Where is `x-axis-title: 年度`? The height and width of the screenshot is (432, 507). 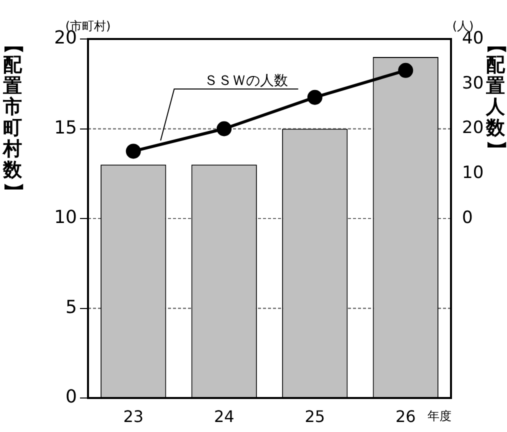
x-axis-title: 年度 is located at coordinates (440, 416).